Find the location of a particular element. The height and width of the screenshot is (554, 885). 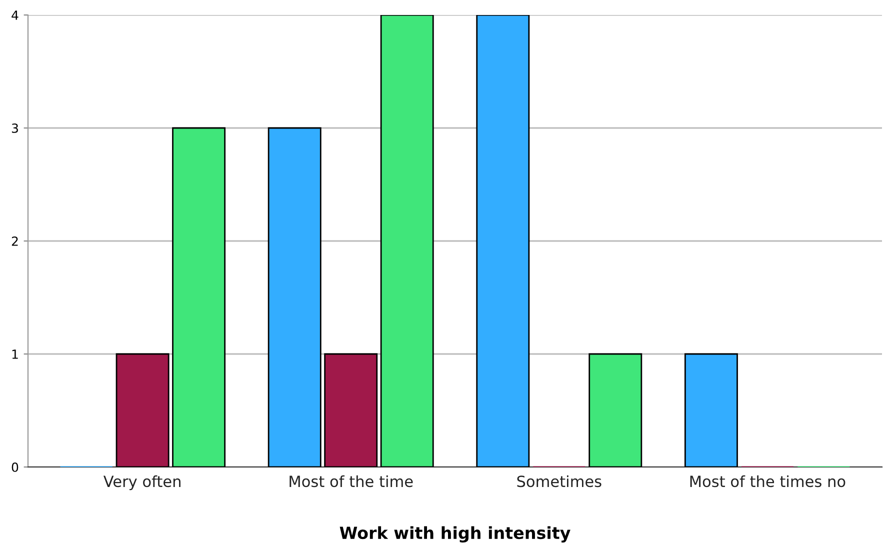

x-tick-label: Most of the times no is located at coordinates (768, 481).